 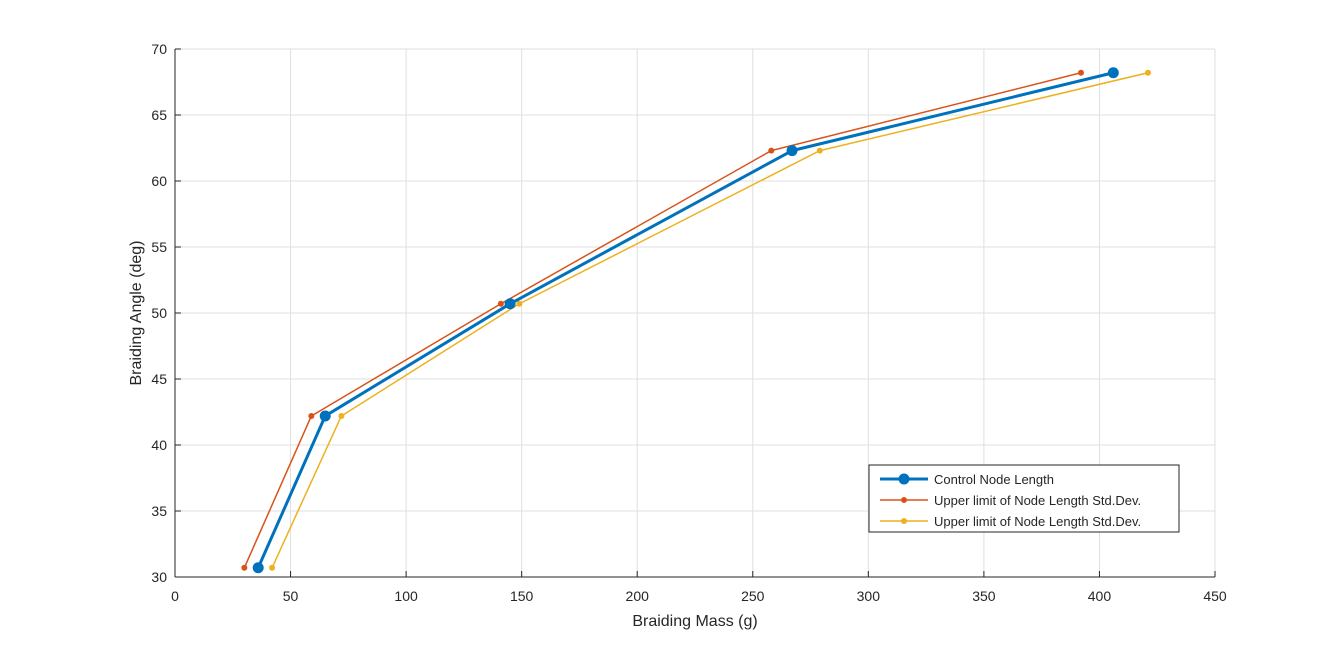 What do you see at coordinates (291, 596) in the screenshot?
I see `x-tick-label: 50` at bounding box center [291, 596].